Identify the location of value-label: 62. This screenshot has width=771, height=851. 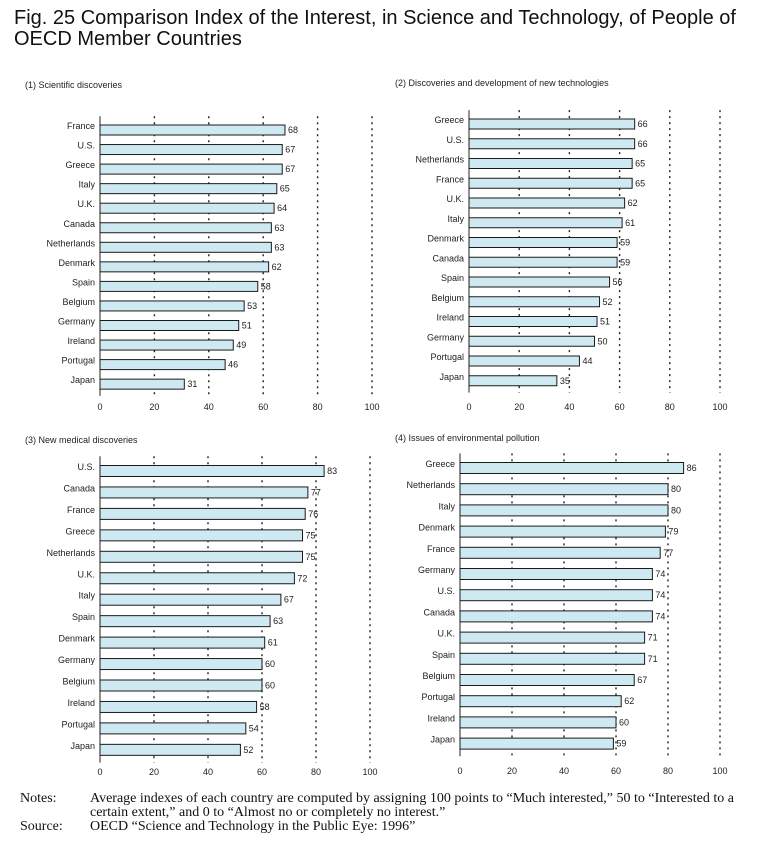
(633, 203).